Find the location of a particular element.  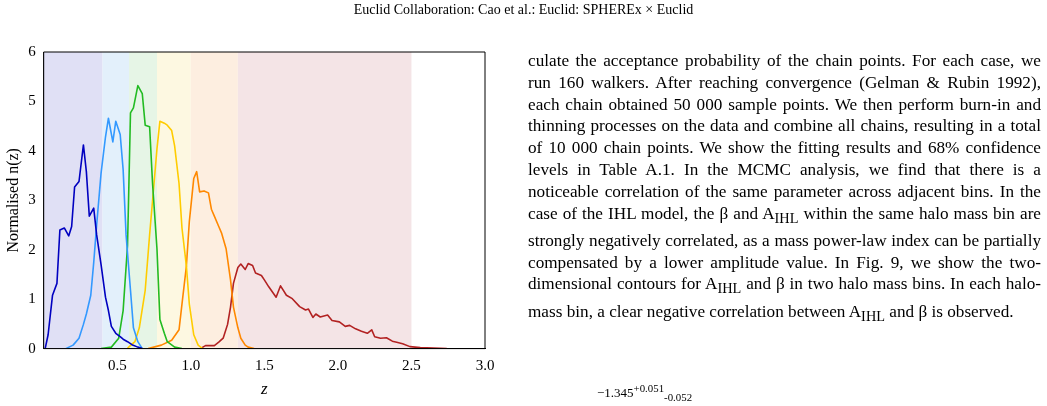

x-tick-label: 1.5 is located at coordinates (264, 364).